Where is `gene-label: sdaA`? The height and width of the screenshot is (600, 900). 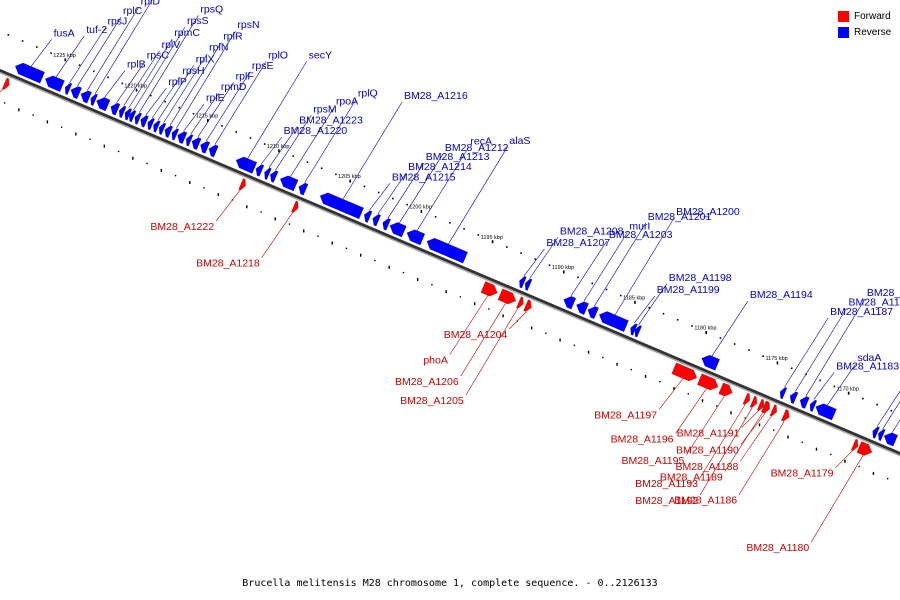 gene-label: sdaA is located at coordinates (869, 358).